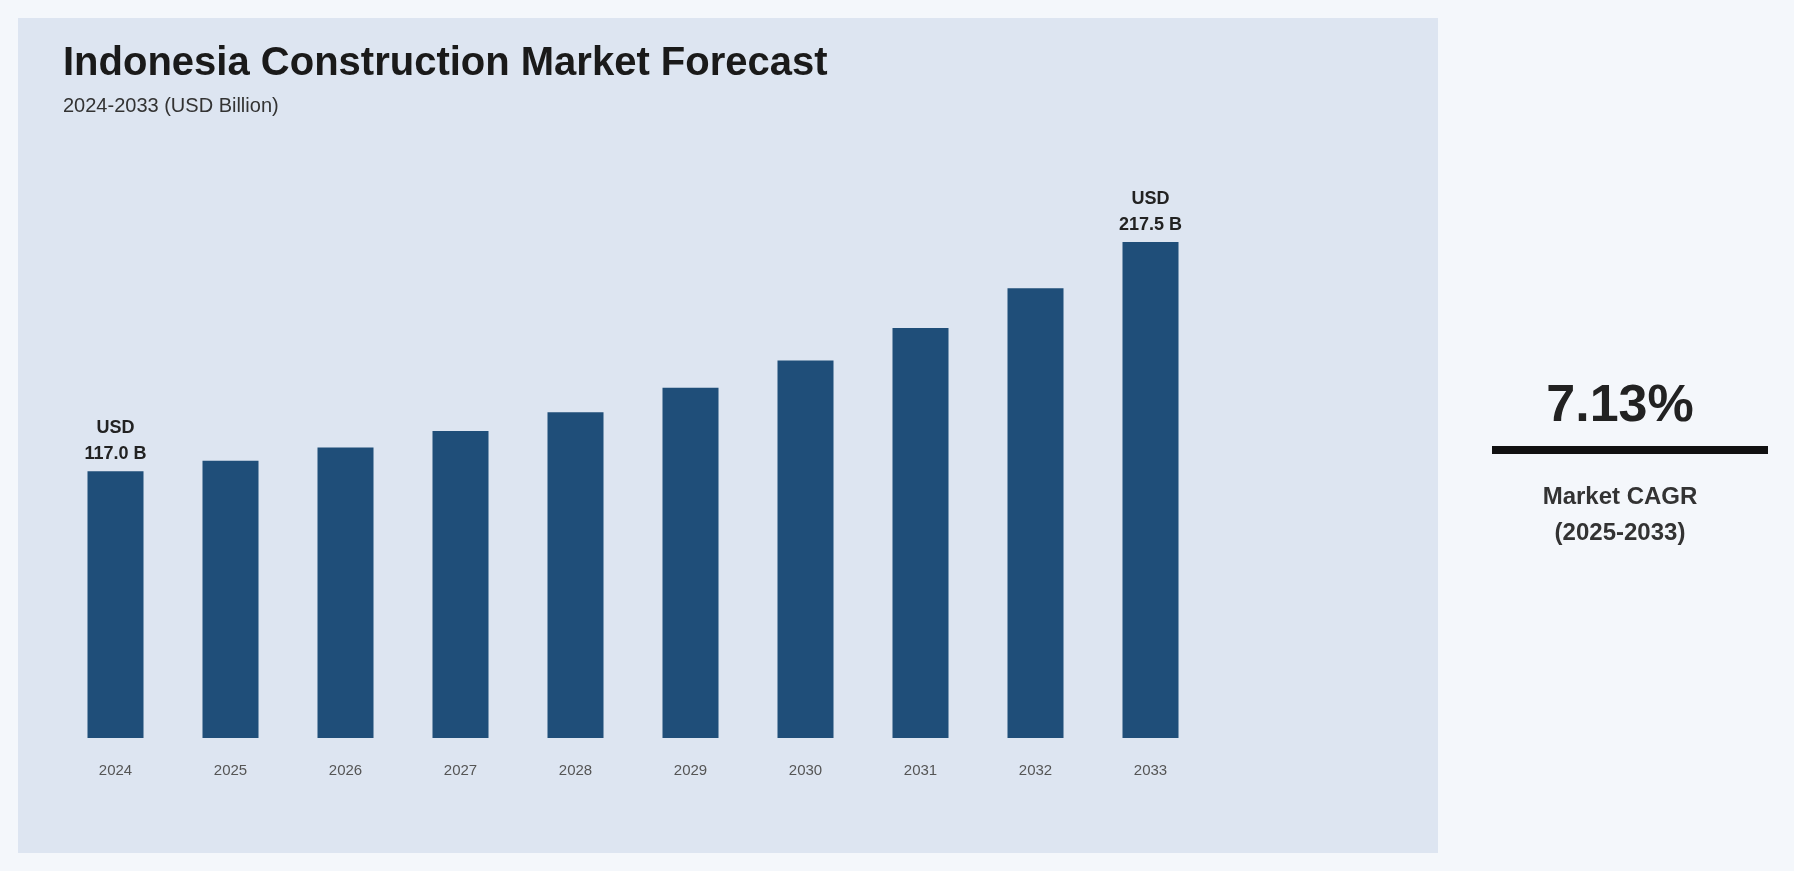 The height and width of the screenshot is (871, 1794). What do you see at coordinates (460, 769) in the screenshot?
I see `x-tick-label: 2027` at bounding box center [460, 769].